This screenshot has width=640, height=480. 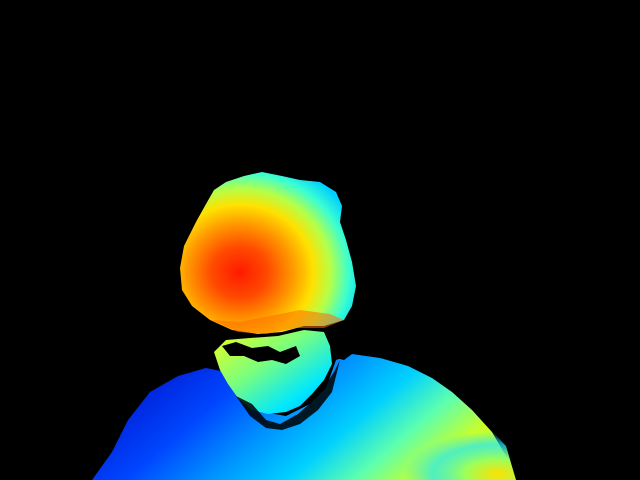 I want to click on shadow-neck-right, so click(x=343, y=350).